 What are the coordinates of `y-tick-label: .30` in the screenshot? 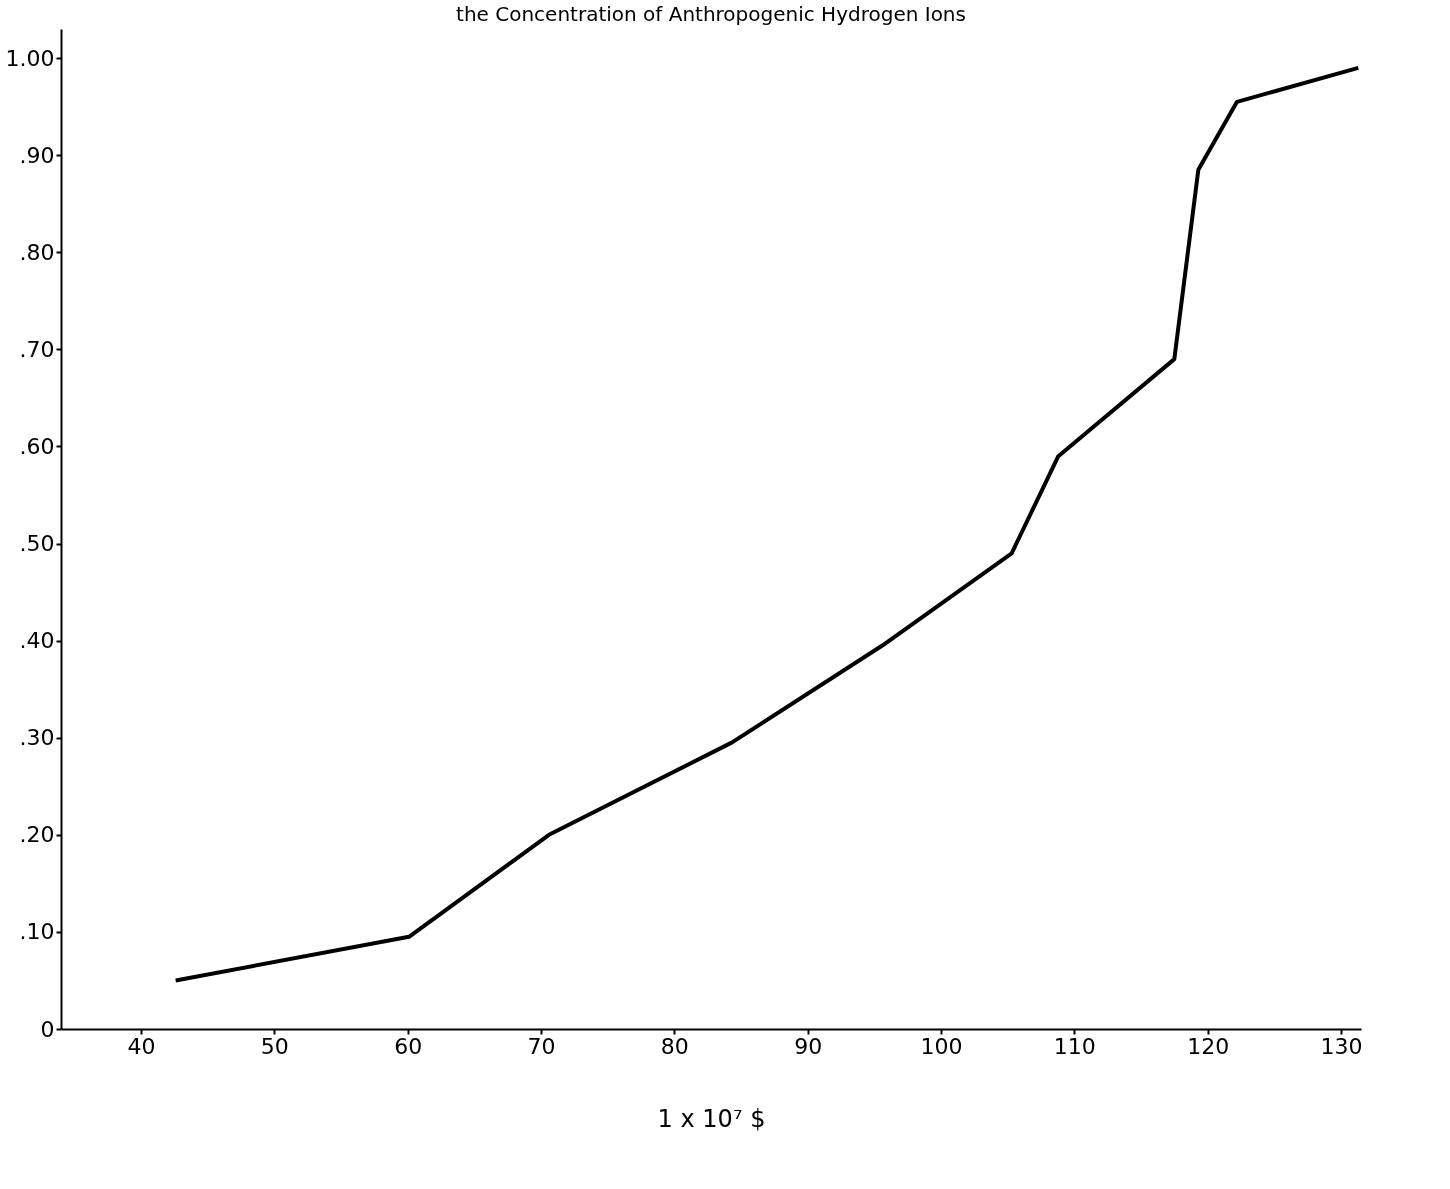 It's located at (37, 738).